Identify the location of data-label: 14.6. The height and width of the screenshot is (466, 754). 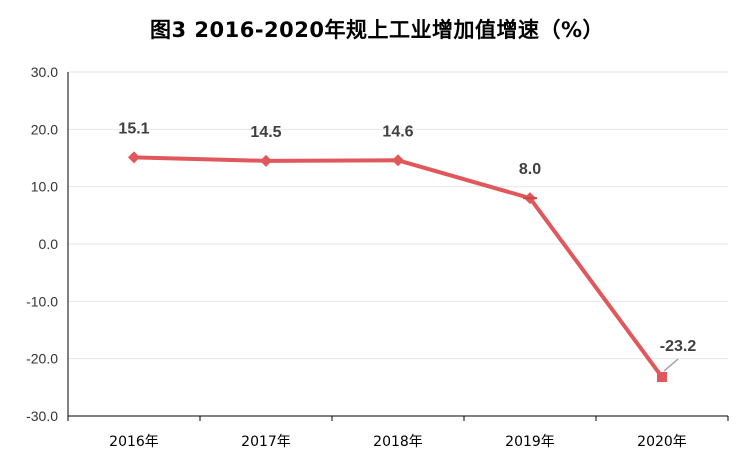
(397, 131).